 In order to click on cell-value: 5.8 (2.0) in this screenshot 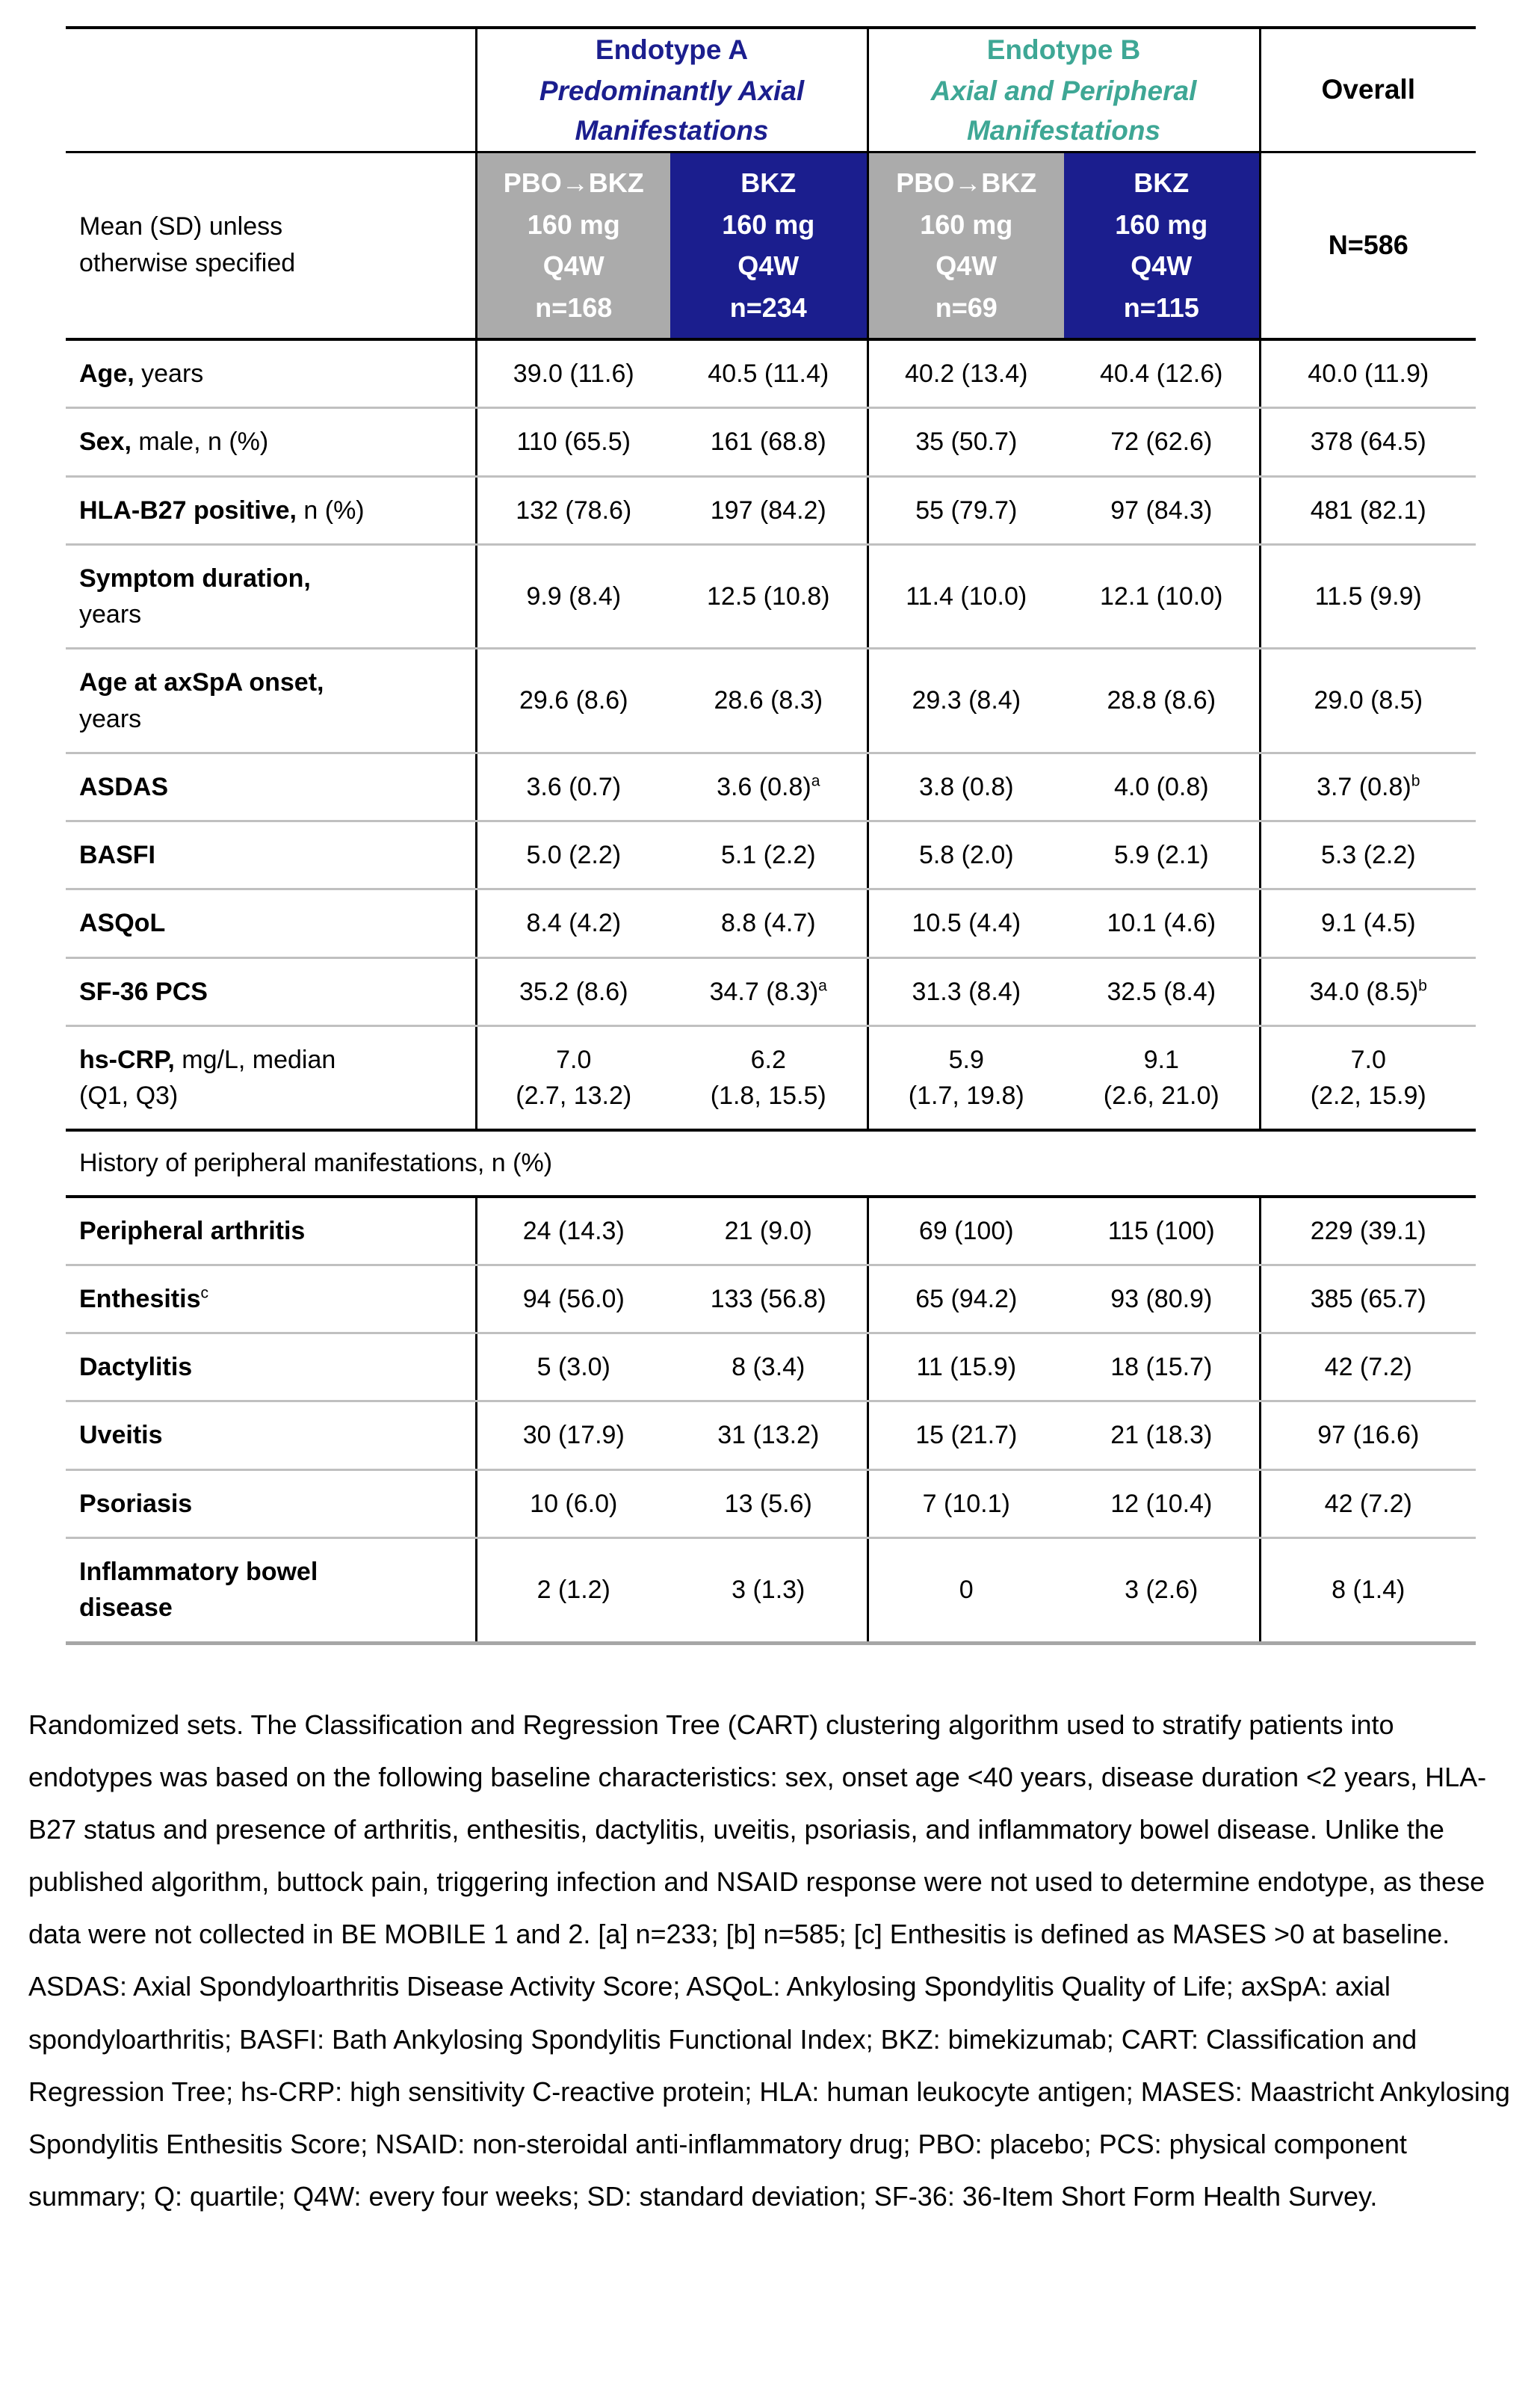, I will do `click(965, 856)`.